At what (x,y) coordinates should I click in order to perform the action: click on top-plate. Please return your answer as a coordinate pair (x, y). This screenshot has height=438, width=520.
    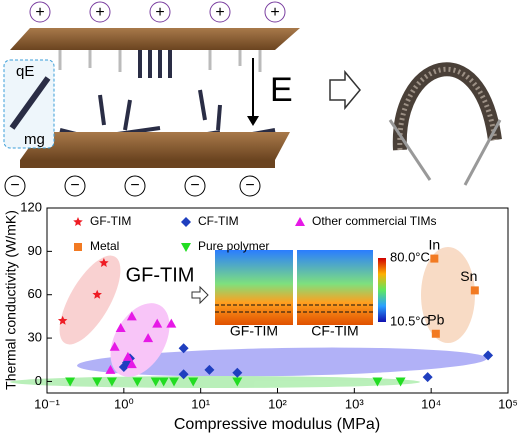
    Looking at the image, I should click on (155, 39).